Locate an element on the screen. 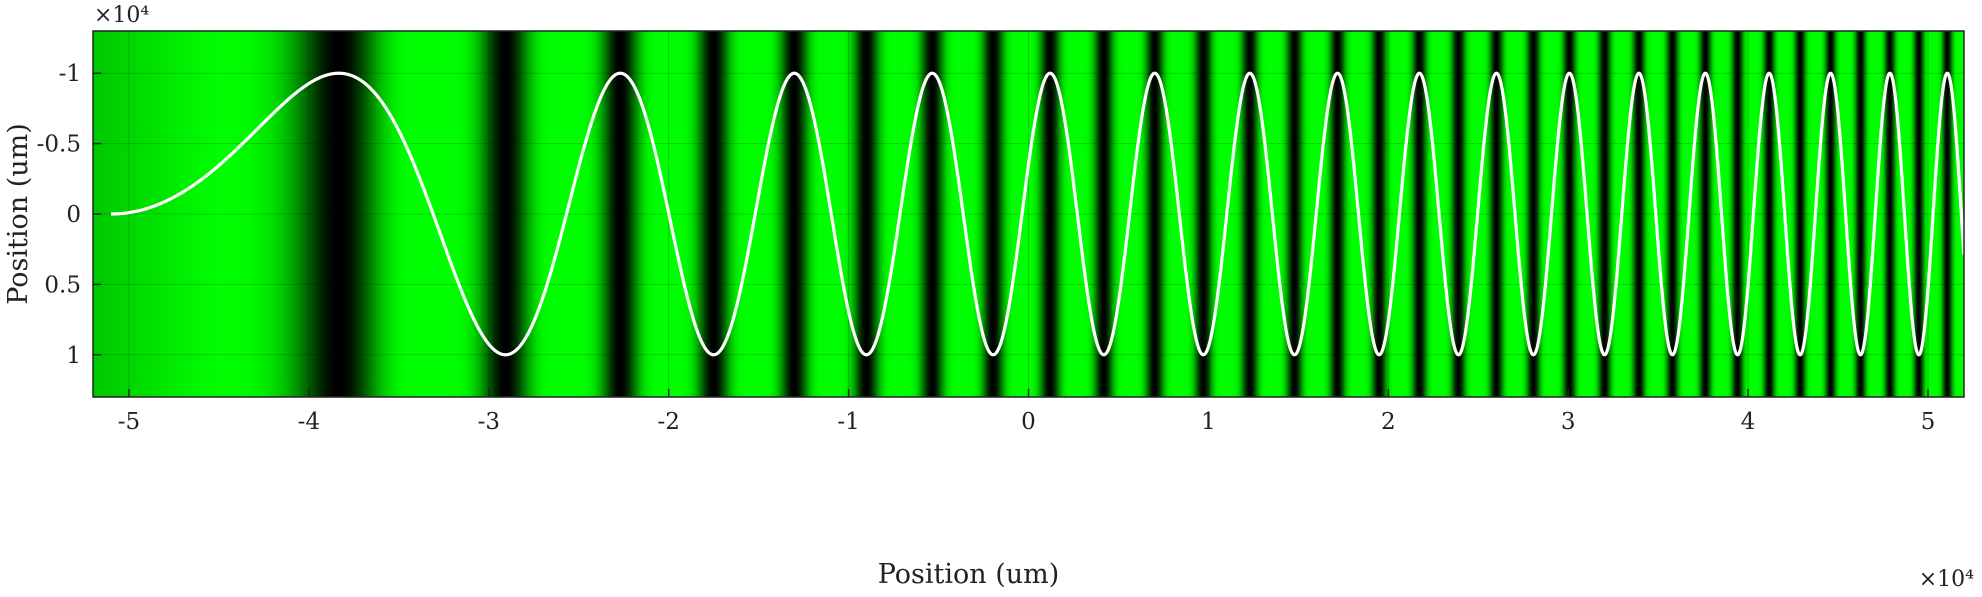  x-tick-label: 5 is located at coordinates (1928, 422).